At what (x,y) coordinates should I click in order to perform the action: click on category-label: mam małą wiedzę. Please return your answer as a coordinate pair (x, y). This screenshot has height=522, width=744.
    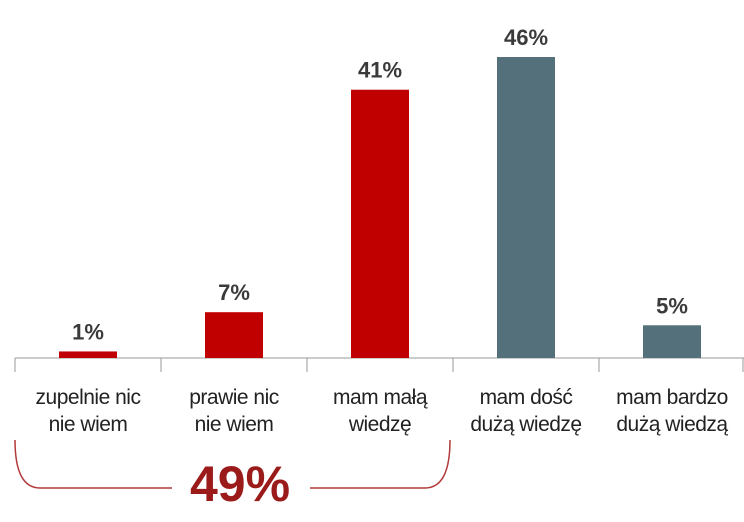
    Looking at the image, I should click on (380, 411).